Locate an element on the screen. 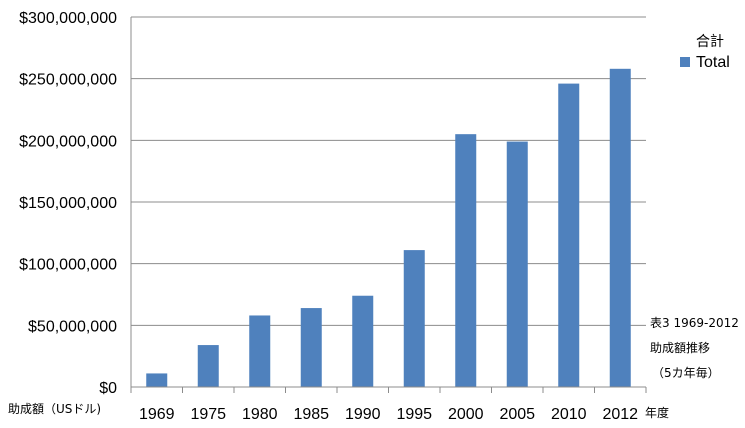 Image resolution: width=745 pixels, height=428 pixels. y-tick-label: $150,000,000 is located at coordinates (68, 203).